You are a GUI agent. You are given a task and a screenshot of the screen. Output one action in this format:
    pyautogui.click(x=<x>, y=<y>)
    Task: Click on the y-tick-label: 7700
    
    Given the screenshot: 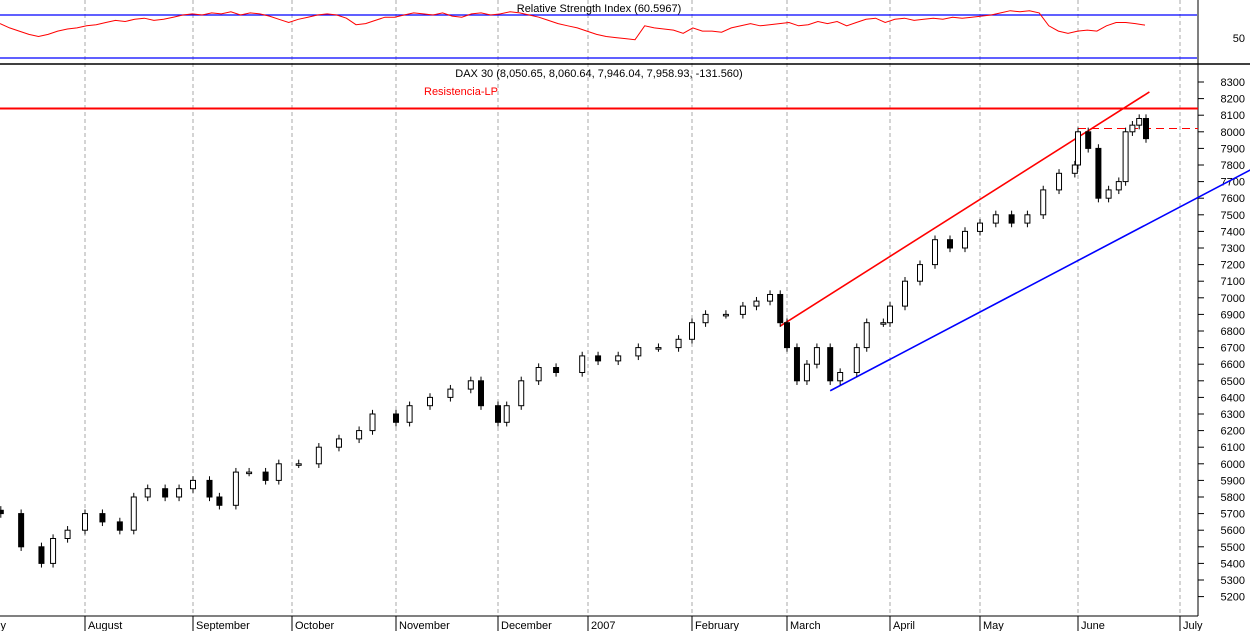 What is the action you would take?
    pyautogui.click(x=1233, y=183)
    